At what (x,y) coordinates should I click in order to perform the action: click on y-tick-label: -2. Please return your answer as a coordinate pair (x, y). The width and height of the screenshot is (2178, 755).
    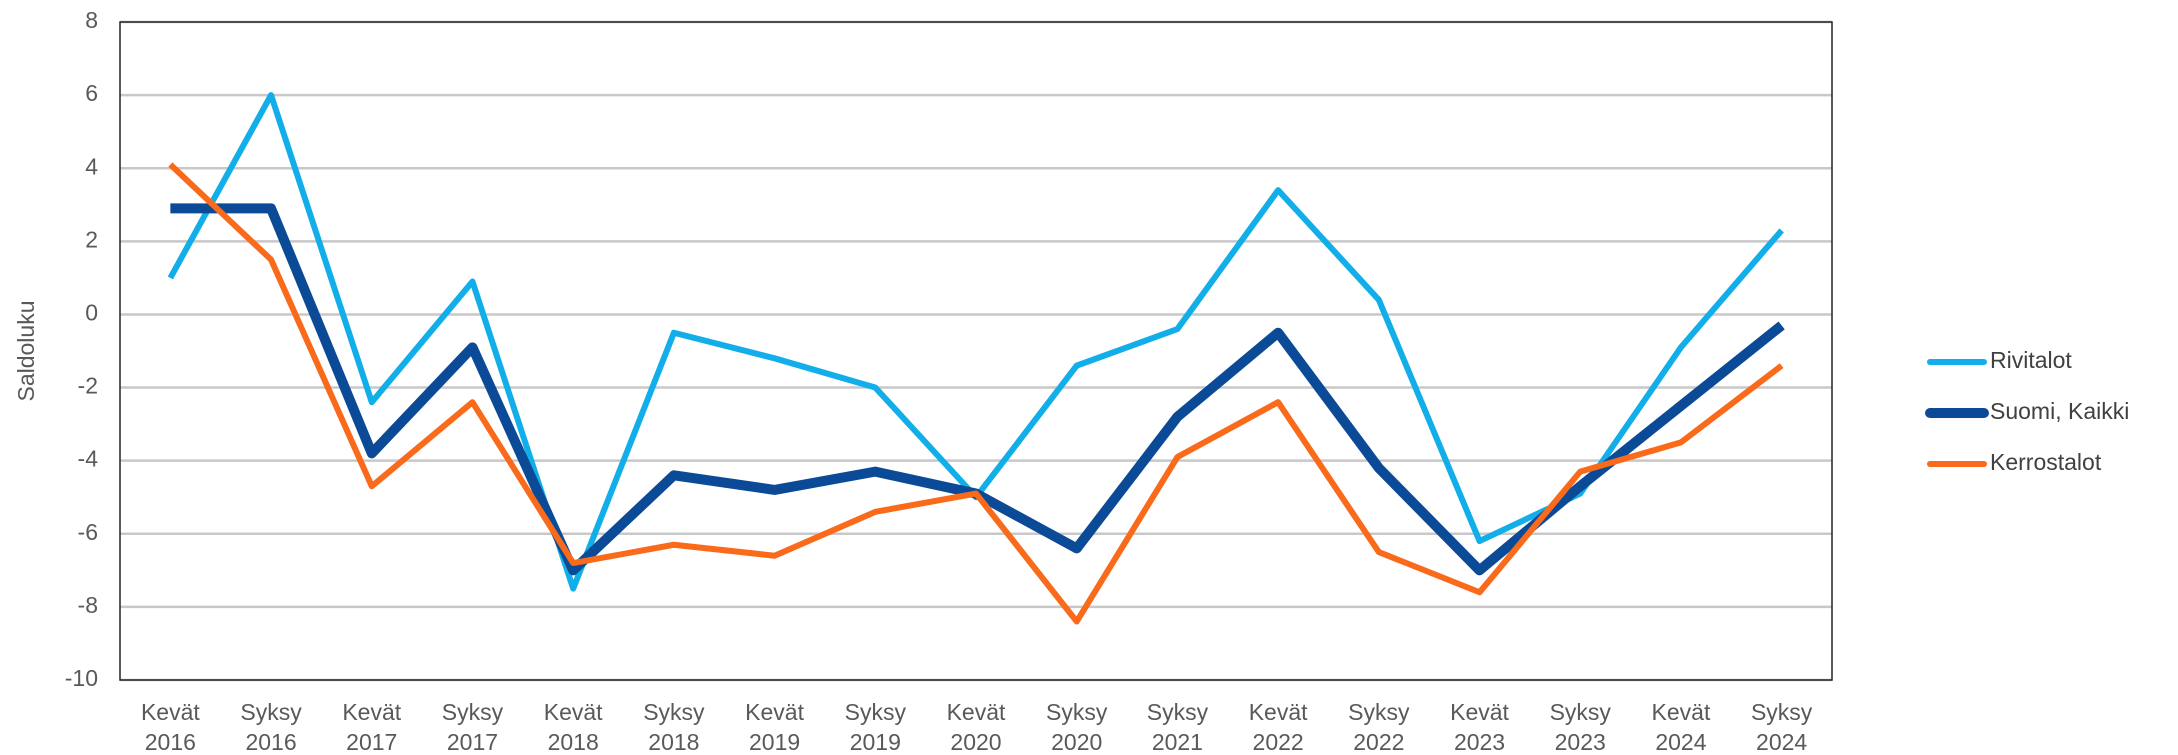
    Looking at the image, I should click on (88, 386).